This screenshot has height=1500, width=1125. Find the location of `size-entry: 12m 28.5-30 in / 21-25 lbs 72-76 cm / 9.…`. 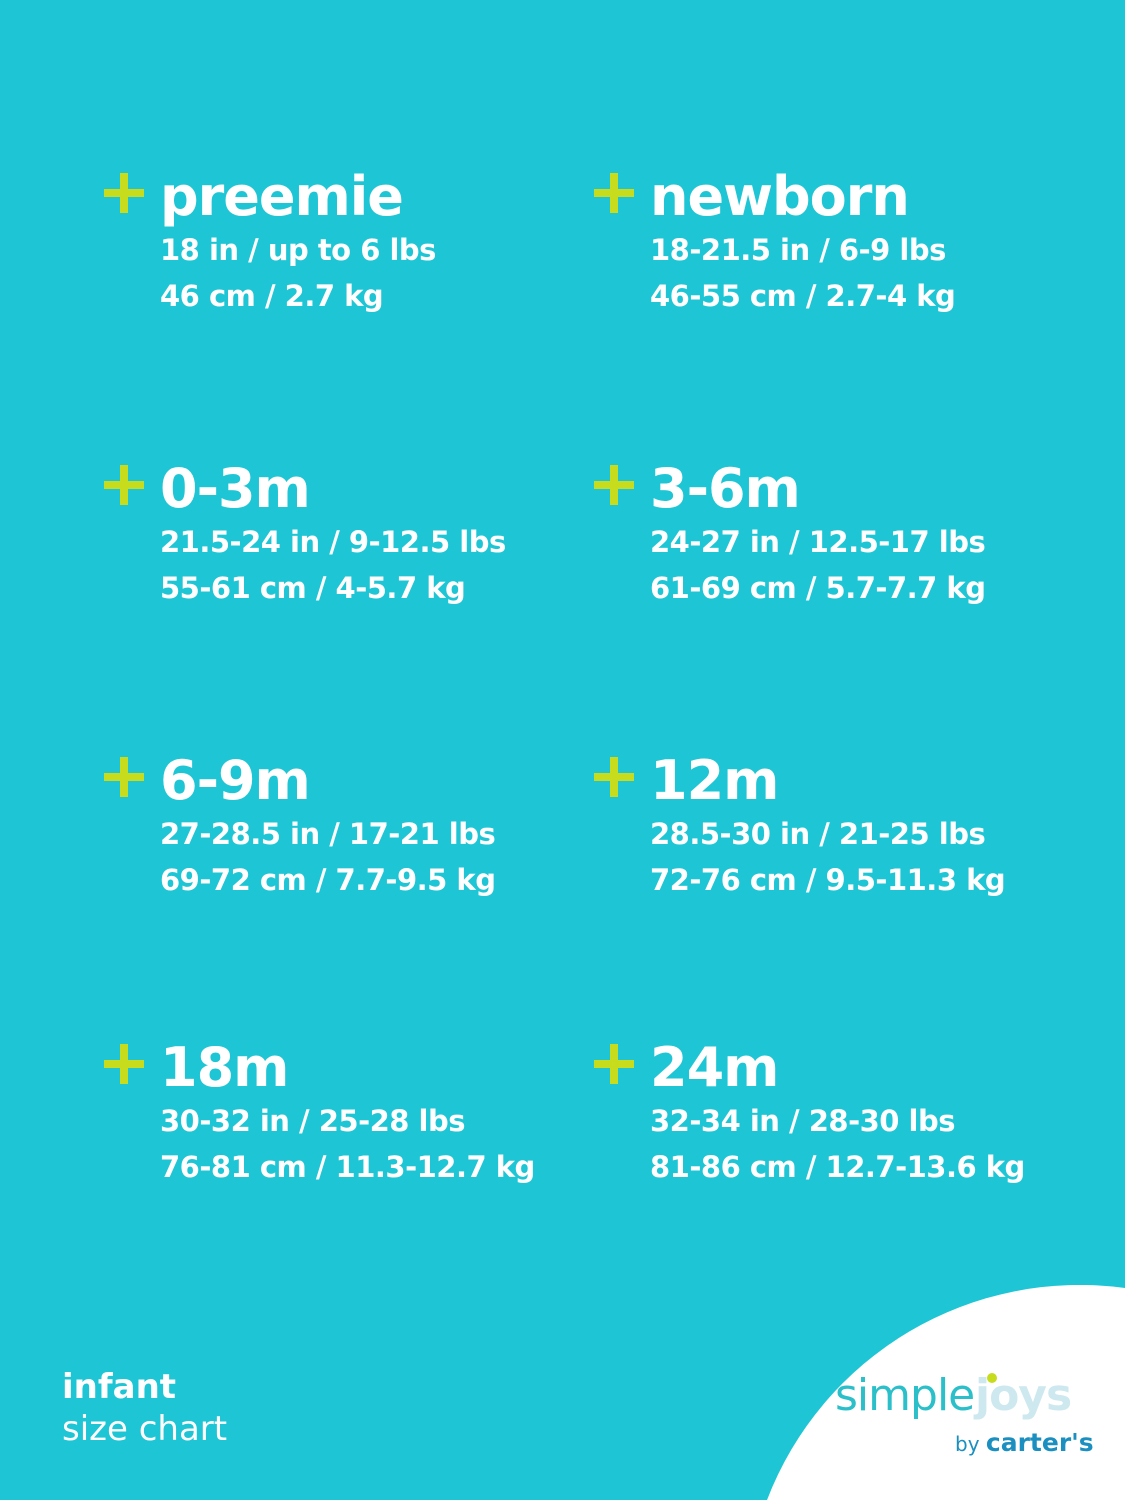

size-entry: 12m 28.5-30 in / 21-25 lbs 72-76 cm / 9.… is located at coordinates (842, 826).